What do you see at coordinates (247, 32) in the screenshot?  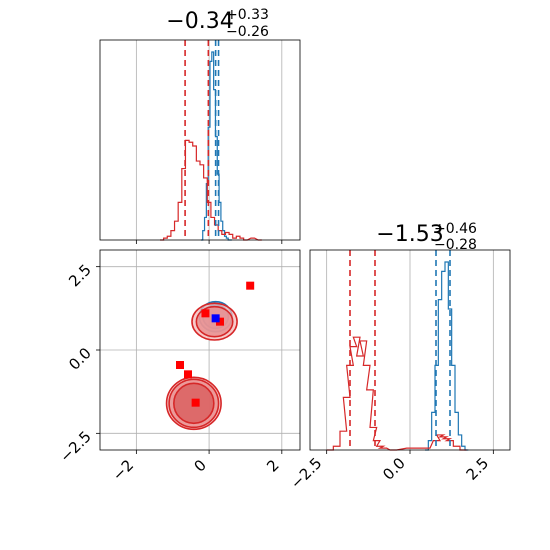 I see `p1-title-minus: −0.26` at bounding box center [247, 32].